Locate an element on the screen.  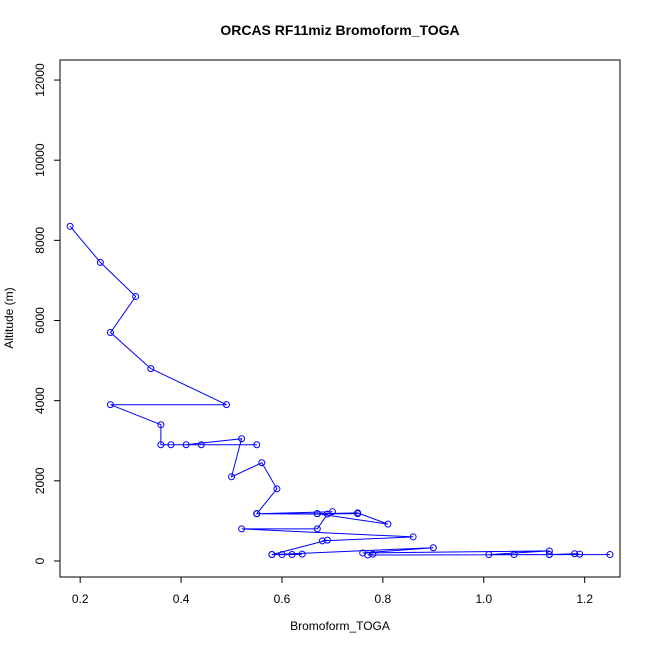
y-axis: 0 2000 4000 6000 8000 10000 12000 is located at coordinates (47, 313).